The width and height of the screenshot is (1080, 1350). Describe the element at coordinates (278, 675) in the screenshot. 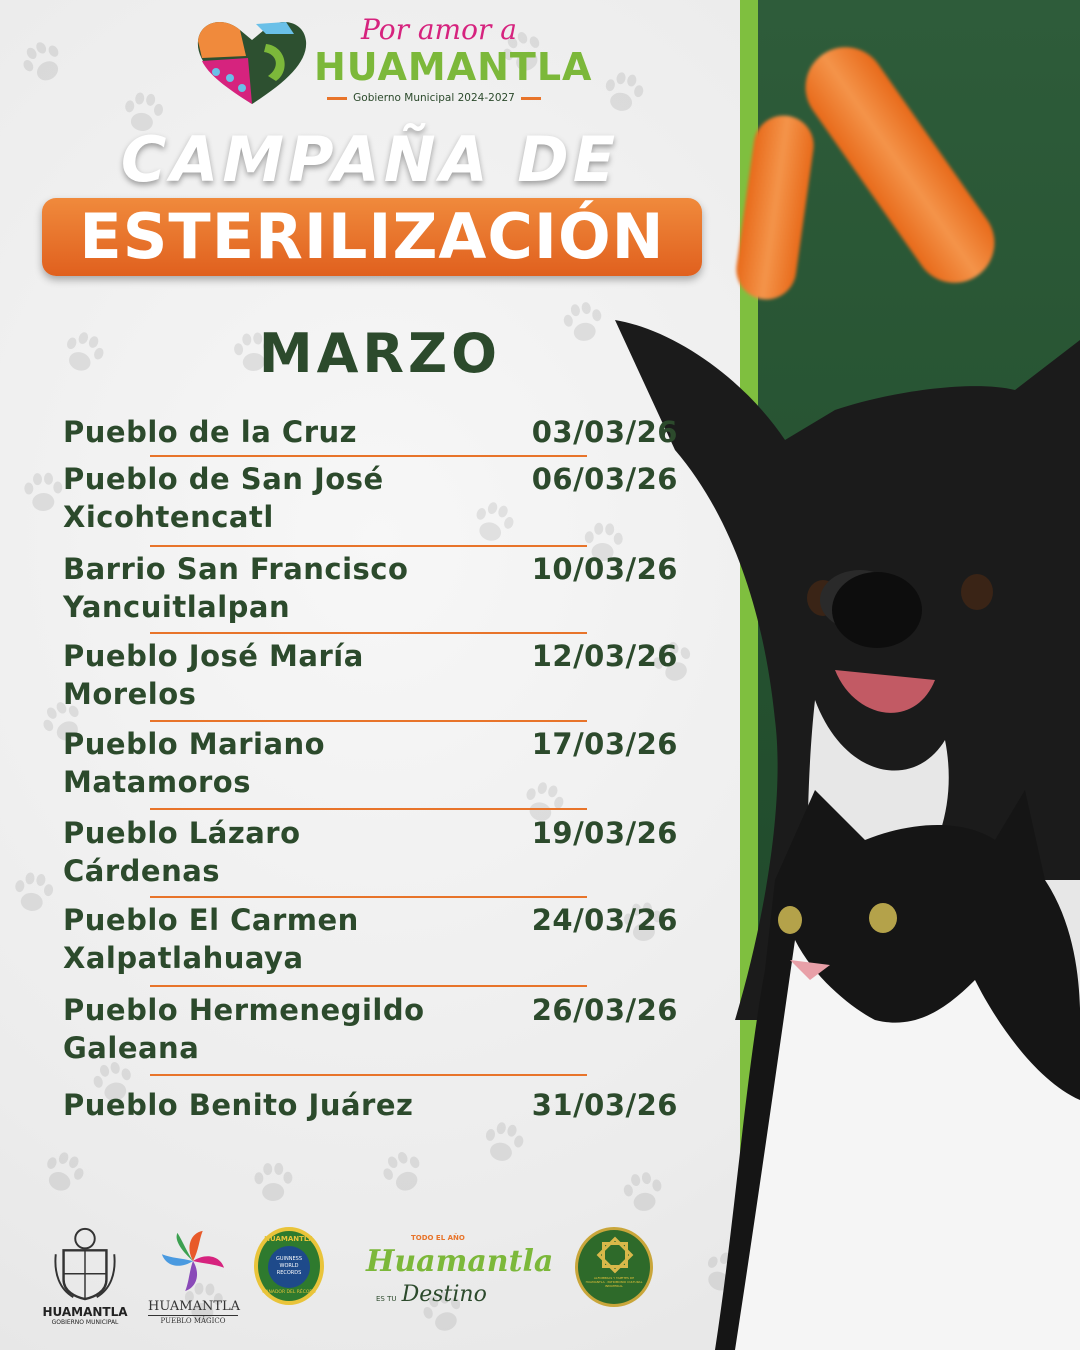

I see `location-name: Pueblo José María Morelos` at that location.